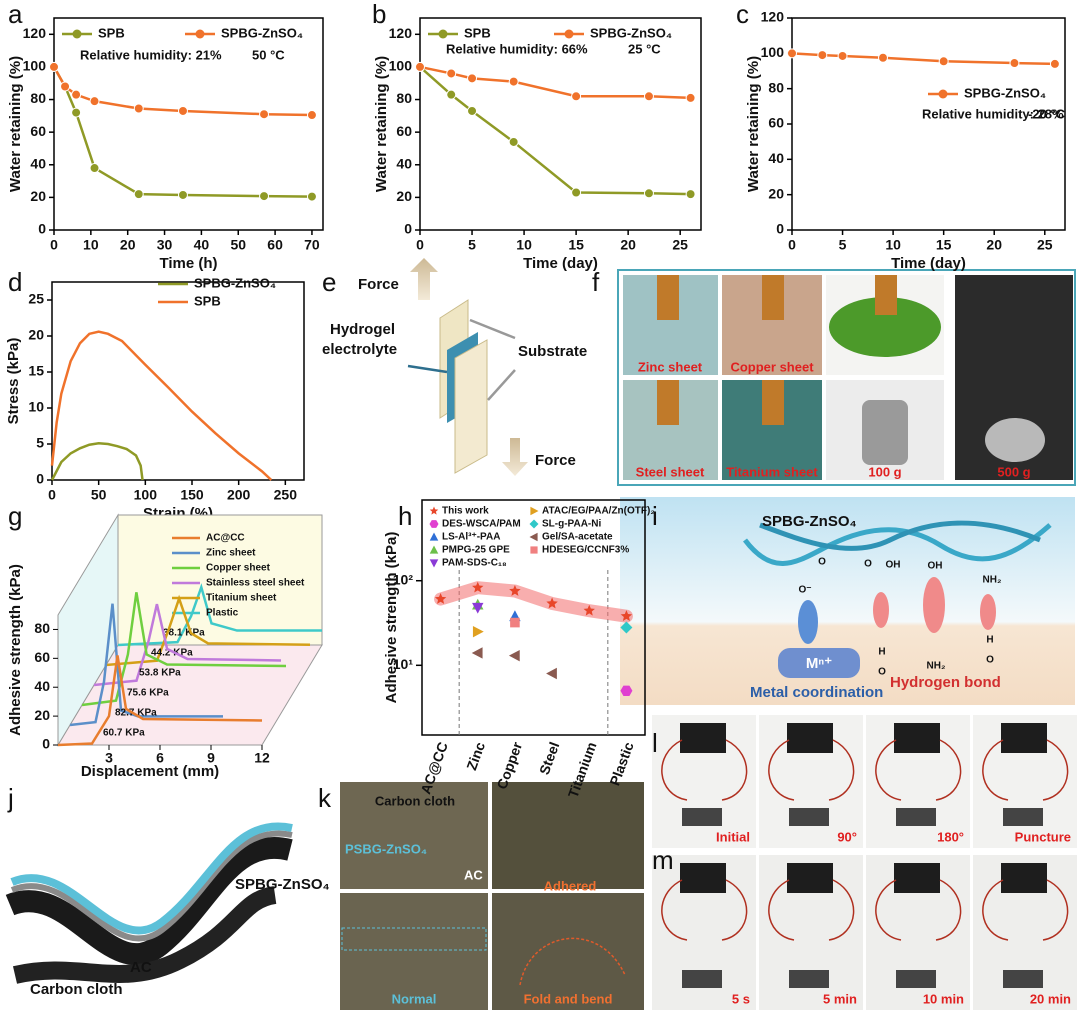  What do you see at coordinates (379, 14) in the screenshot?
I see `panel-letter: b` at bounding box center [379, 14].